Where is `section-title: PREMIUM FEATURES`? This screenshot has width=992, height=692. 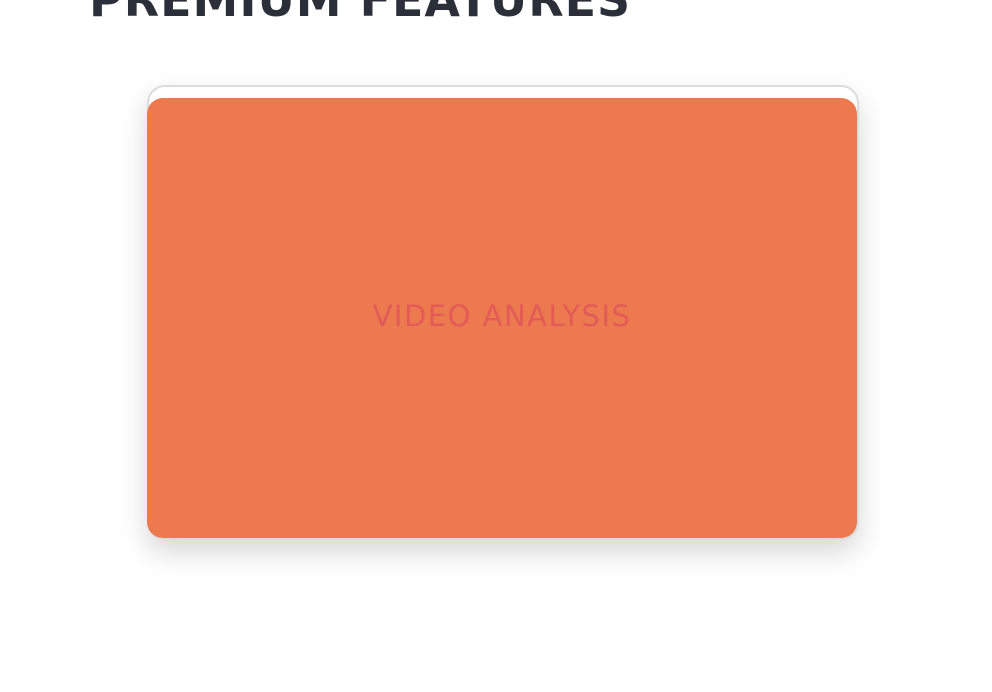 section-title: PREMIUM FEATURES is located at coordinates (360, 13).